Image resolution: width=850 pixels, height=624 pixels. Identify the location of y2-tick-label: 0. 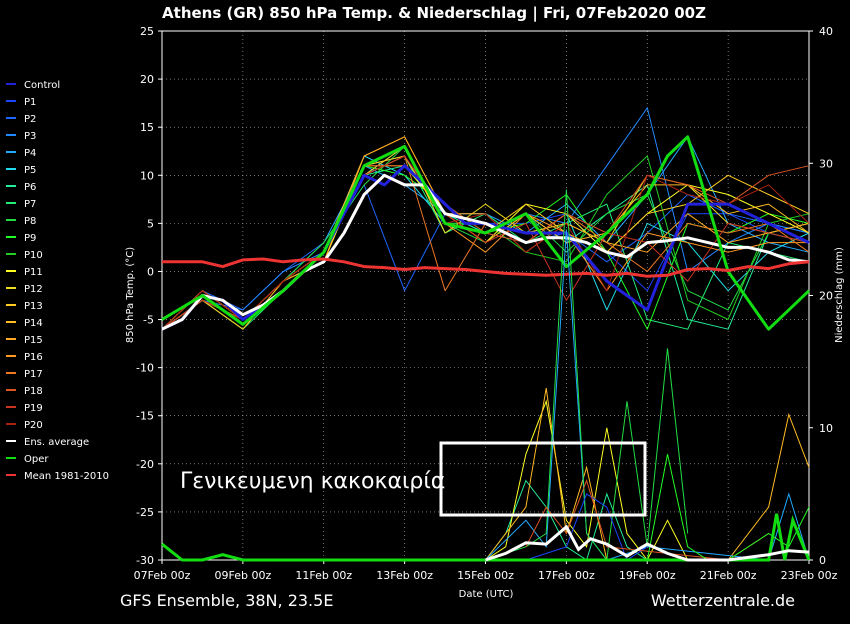
(822, 560).